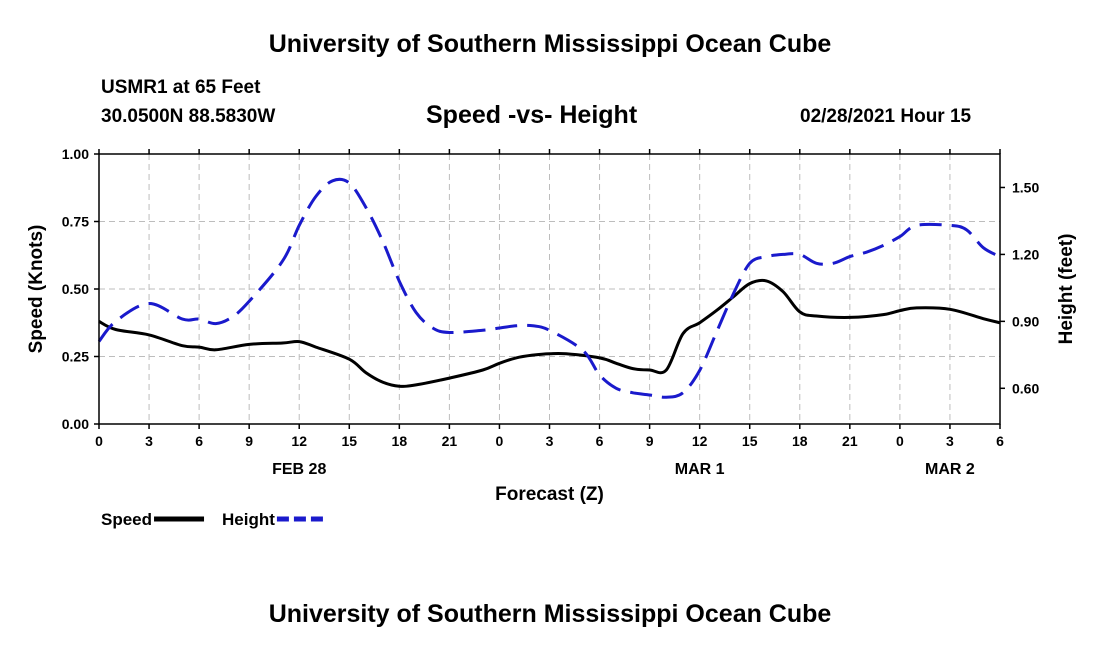 The height and width of the screenshot is (650, 1100). What do you see at coordinates (75, 357) in the screenshot?
I see `y-tick-label: 0.25` at bounding box center [75, 357].